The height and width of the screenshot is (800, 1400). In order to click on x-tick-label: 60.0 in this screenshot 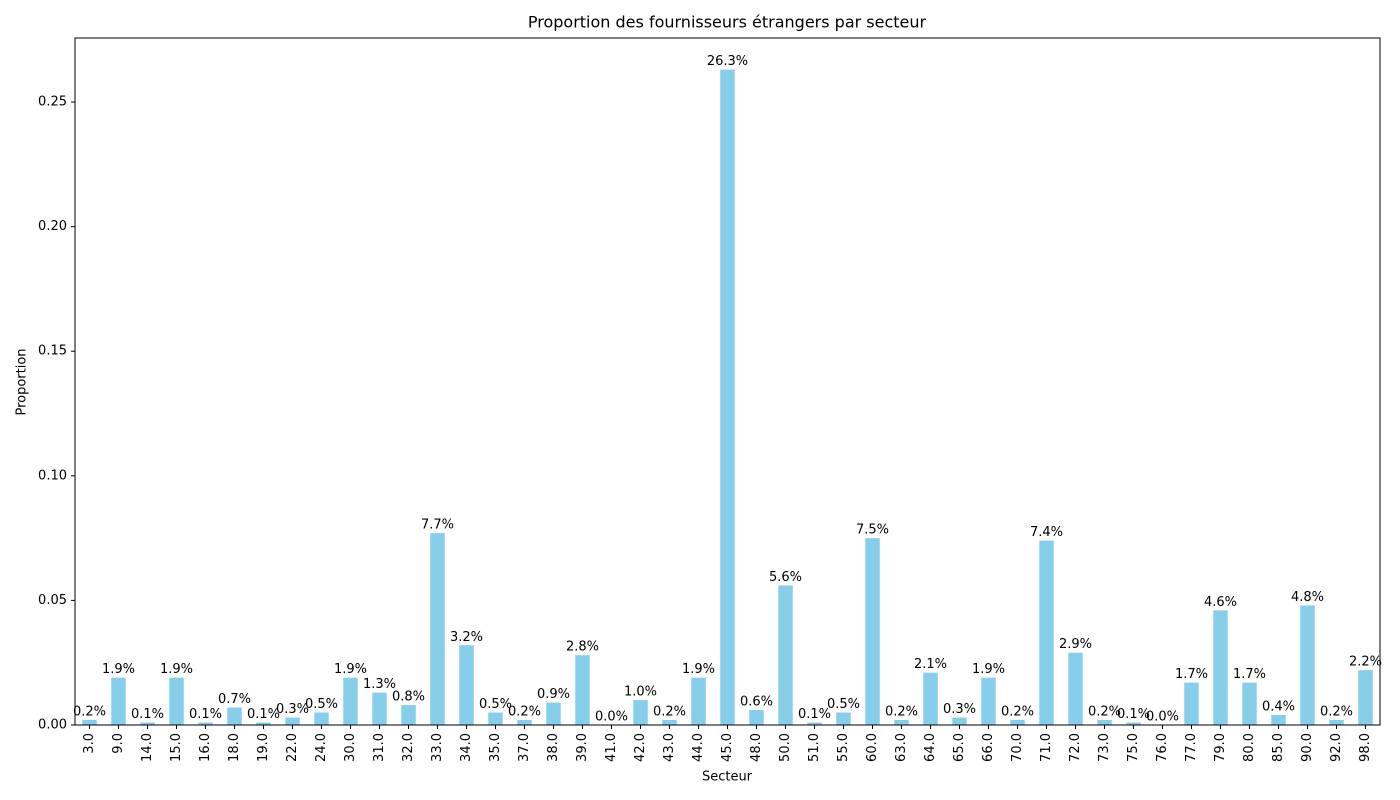, I will do `click(872, 747)`.